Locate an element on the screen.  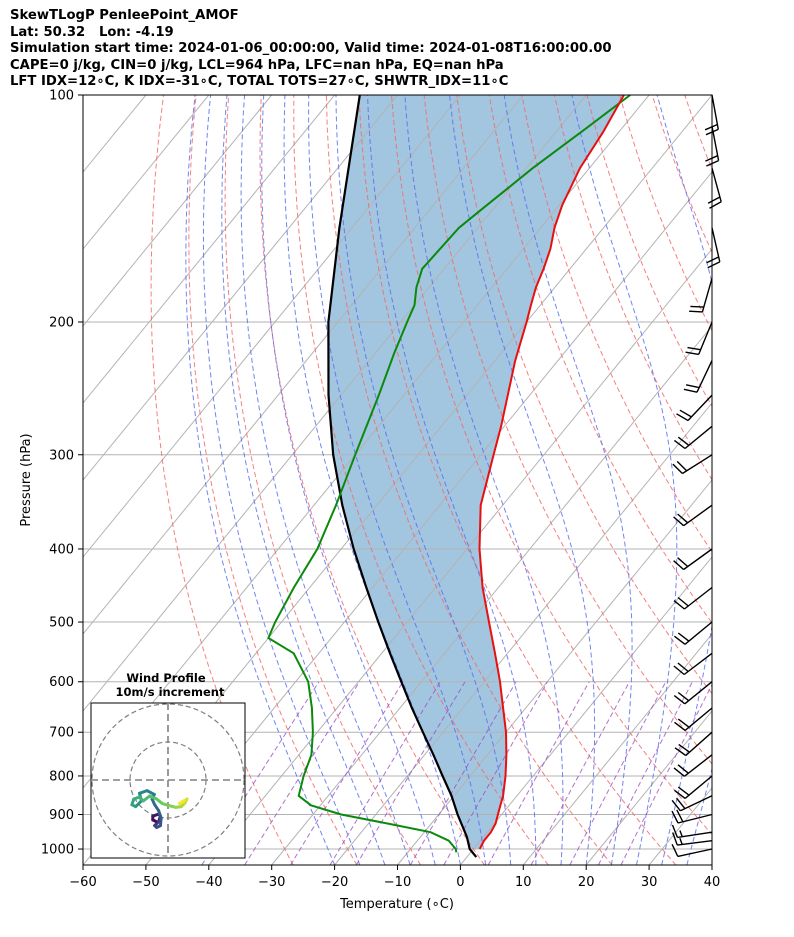
temperature-line is located at coordinates (551, 472).